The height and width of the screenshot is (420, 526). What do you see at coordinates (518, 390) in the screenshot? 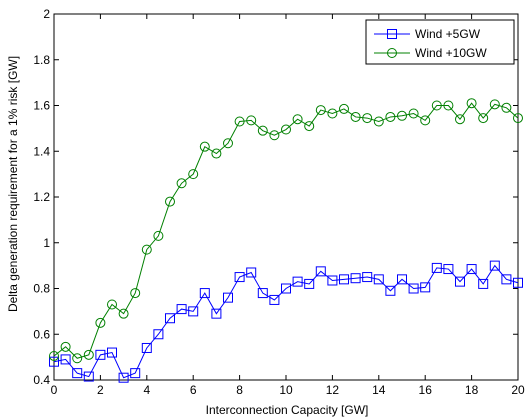
I see `x-tick-label: 20` at bounding box center [518, 390].